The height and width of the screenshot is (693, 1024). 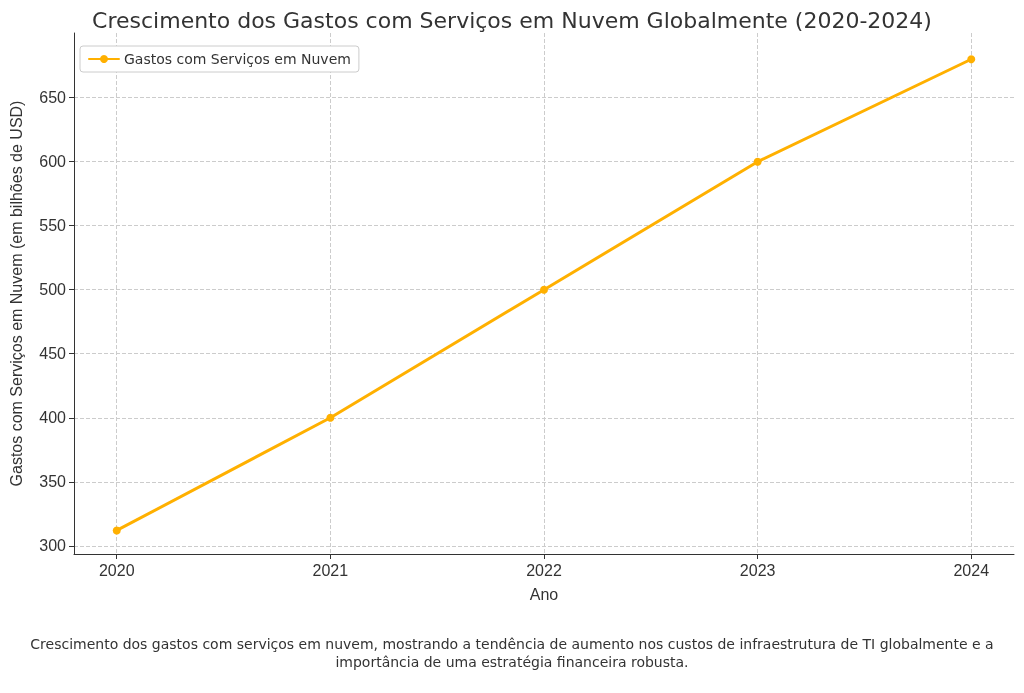 I want to click on y-tick-label: 600, so click(x=53, y=162).